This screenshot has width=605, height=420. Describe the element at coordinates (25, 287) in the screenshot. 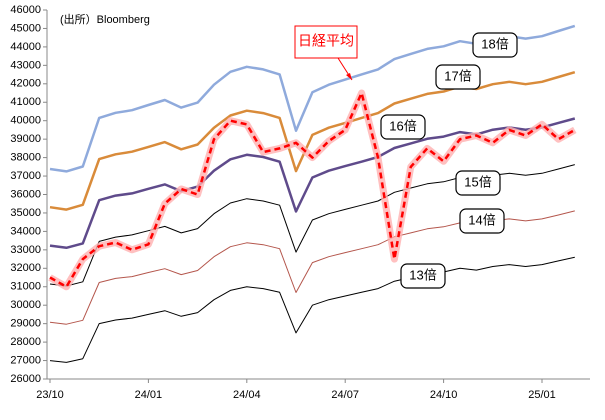

I see `y-tick-label: 31000` at that location.